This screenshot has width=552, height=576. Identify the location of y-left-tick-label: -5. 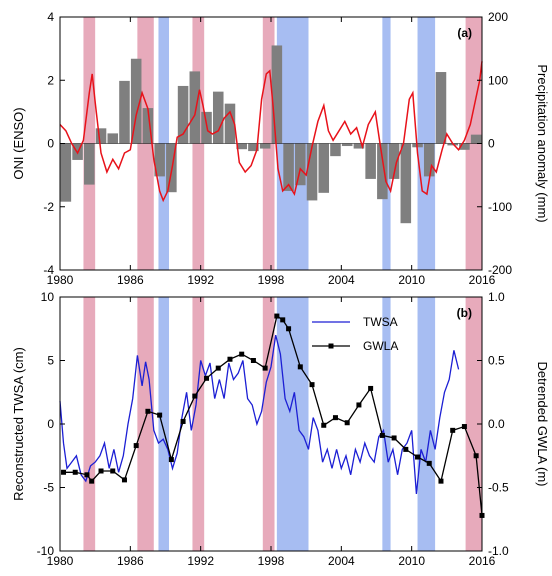
(48, 488).